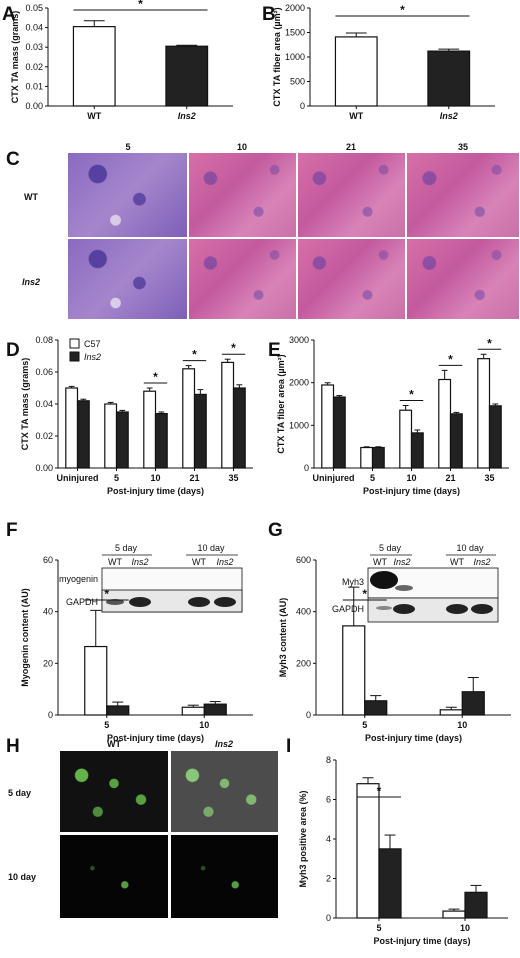 Image resolution: width=520 pixels, height=958 pixels. Describe the element at coordinates (450, 478) in the screenshot. I see `x-tick-label: 21` at that location.